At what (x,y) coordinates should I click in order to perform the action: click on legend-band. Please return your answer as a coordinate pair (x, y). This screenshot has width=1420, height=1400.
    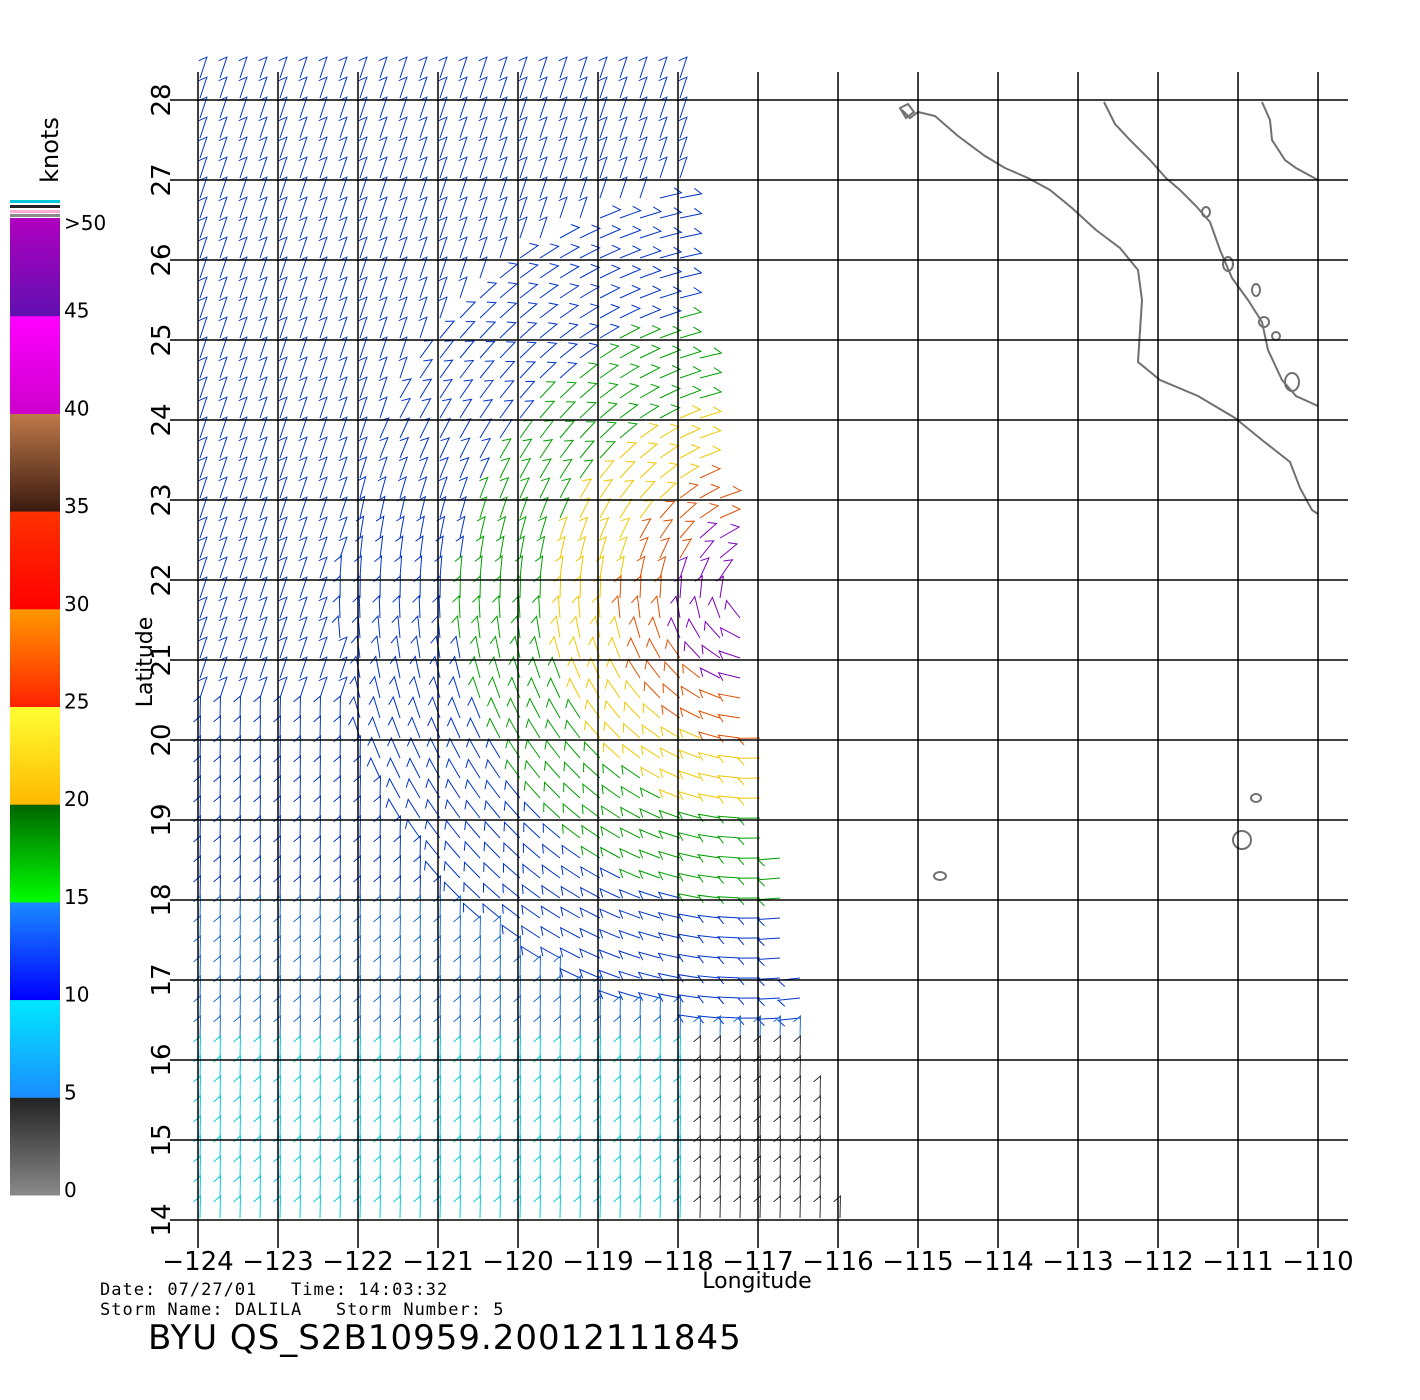
    Looking at the image, I should click on (35, 951).